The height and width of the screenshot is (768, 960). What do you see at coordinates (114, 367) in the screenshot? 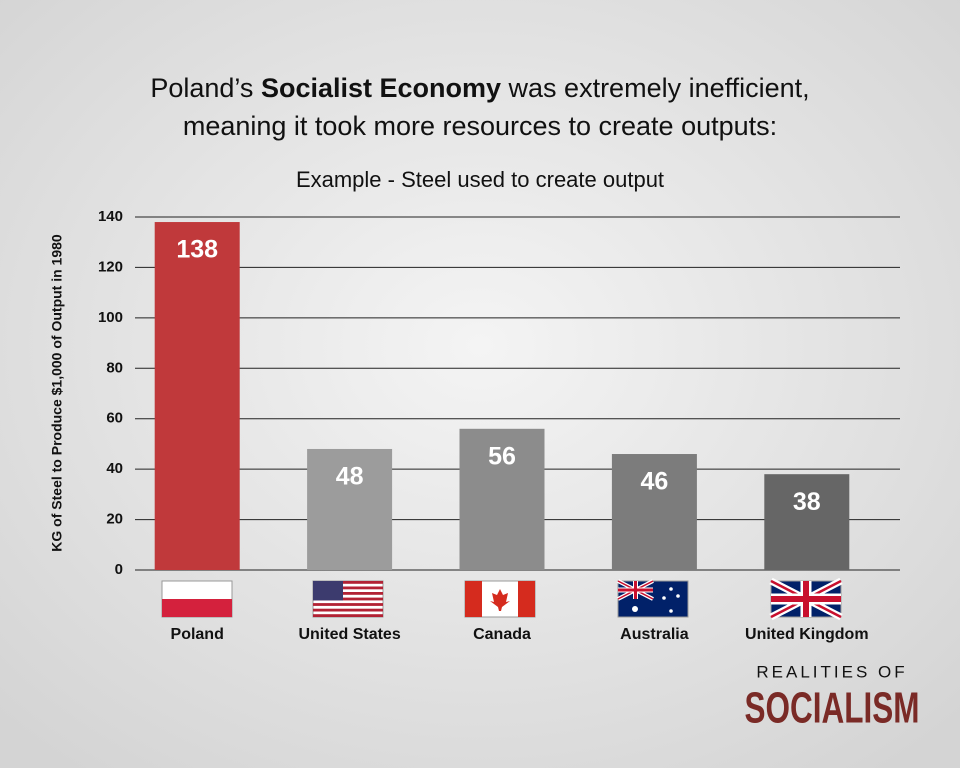
I see `y-tick-label: 80` at bounding box center [114, 367].